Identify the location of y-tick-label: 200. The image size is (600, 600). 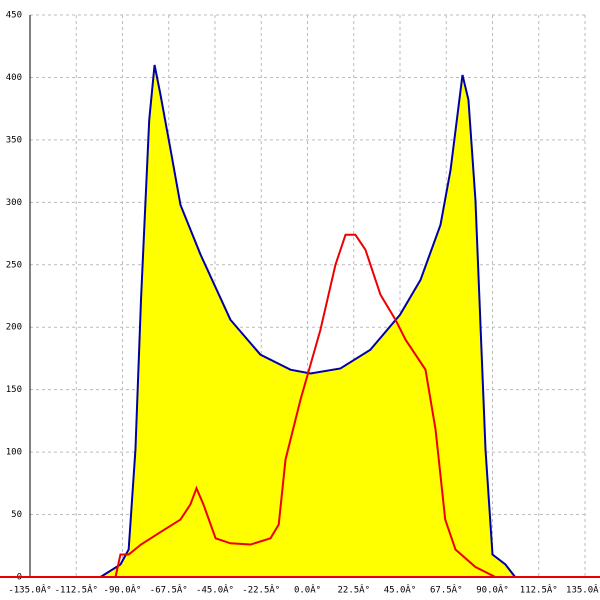
(14, 328).